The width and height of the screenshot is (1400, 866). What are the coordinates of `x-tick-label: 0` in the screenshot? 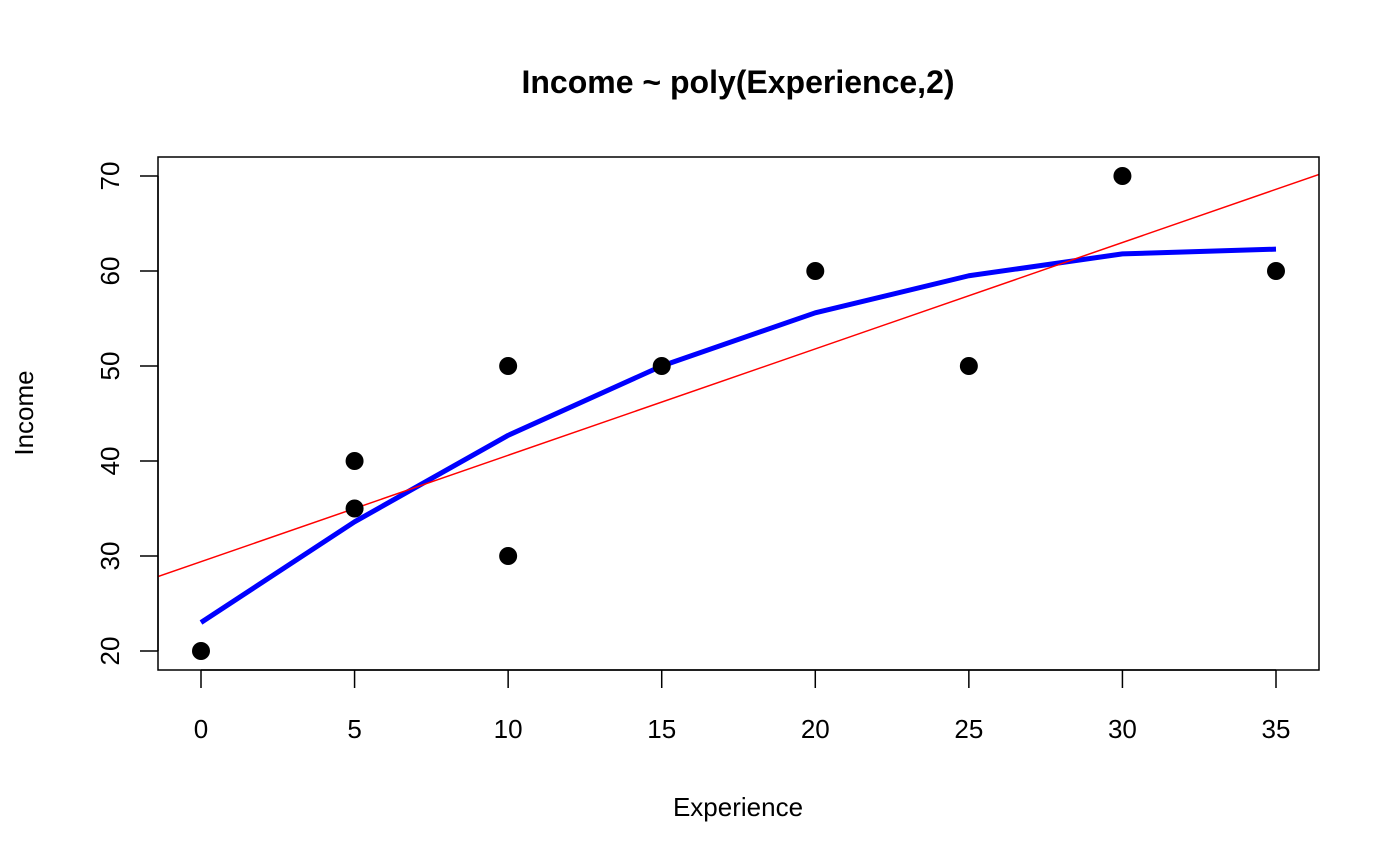 It's located at (201, 729).